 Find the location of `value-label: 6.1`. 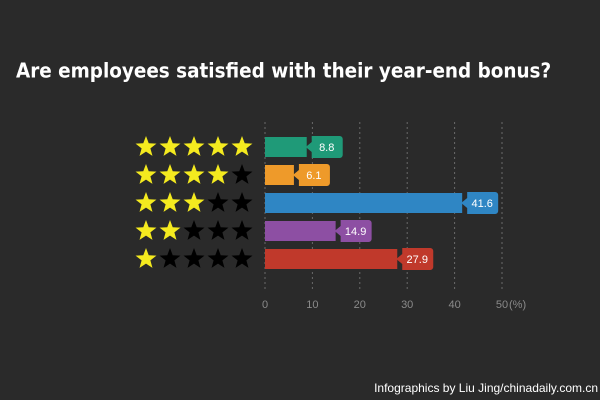

value-label: 6.1 is located at coordinates (313, 176).